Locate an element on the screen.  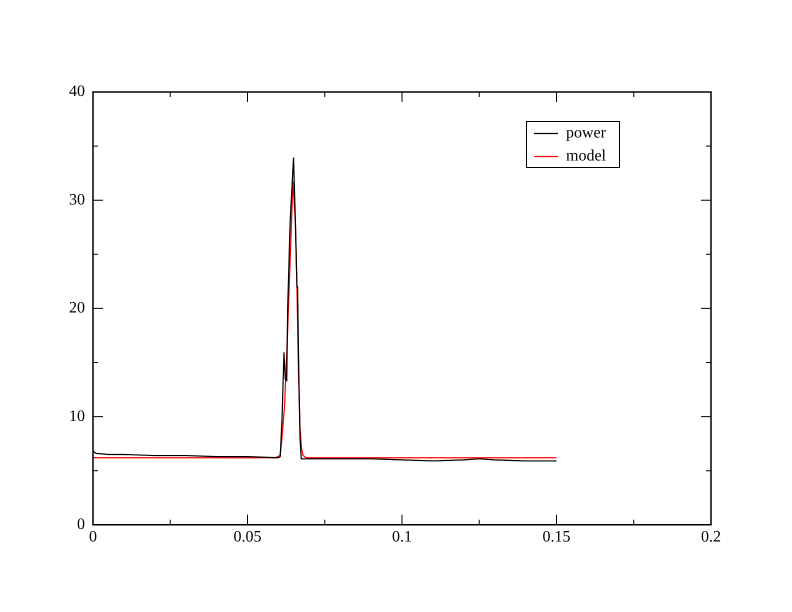
legend-label: power is located at coordinates (586, 133).